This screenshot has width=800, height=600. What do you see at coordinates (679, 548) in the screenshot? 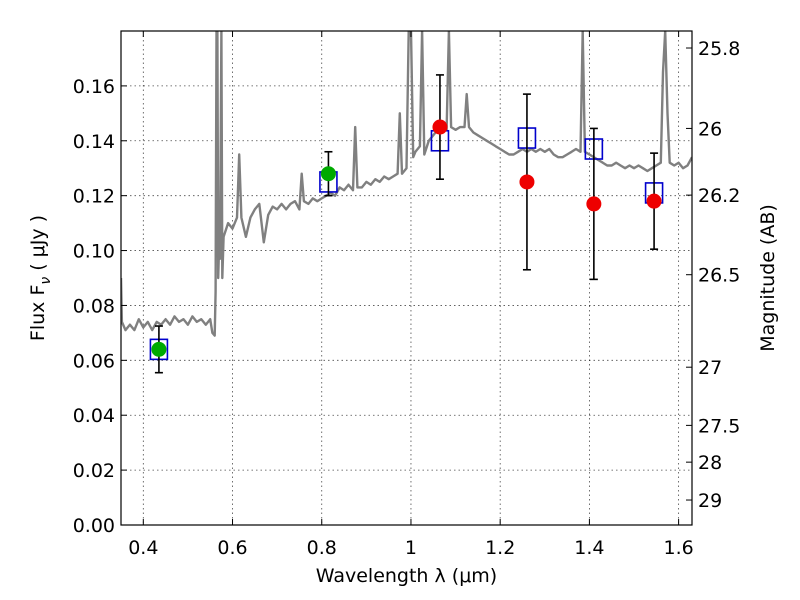
I see `x-tick-label: 1.6` at bounding box center [679, 548].